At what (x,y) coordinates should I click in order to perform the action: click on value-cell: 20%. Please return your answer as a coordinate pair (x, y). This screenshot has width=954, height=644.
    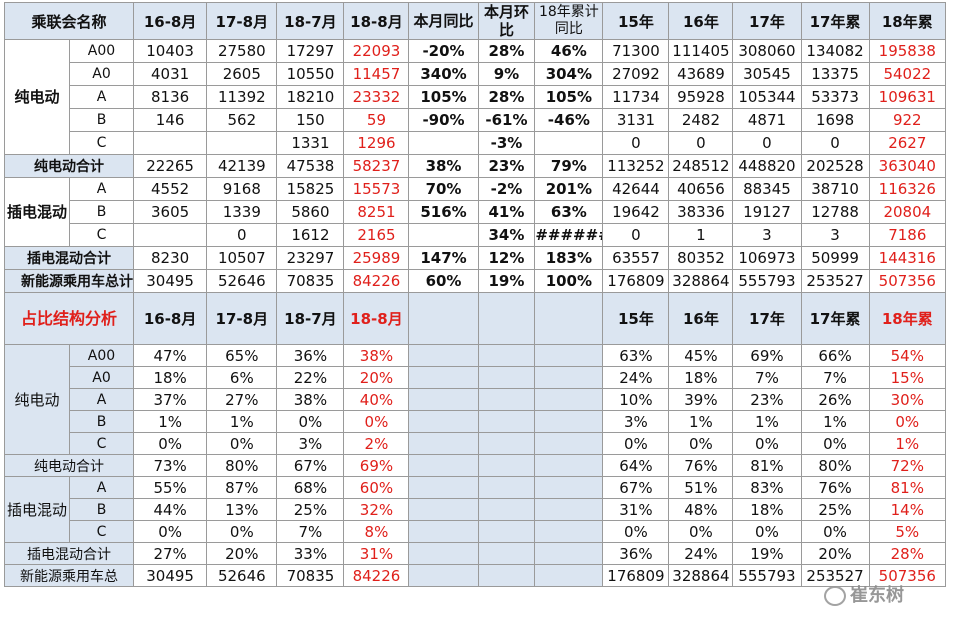
    Looking at the image, I should click on (835, 553).